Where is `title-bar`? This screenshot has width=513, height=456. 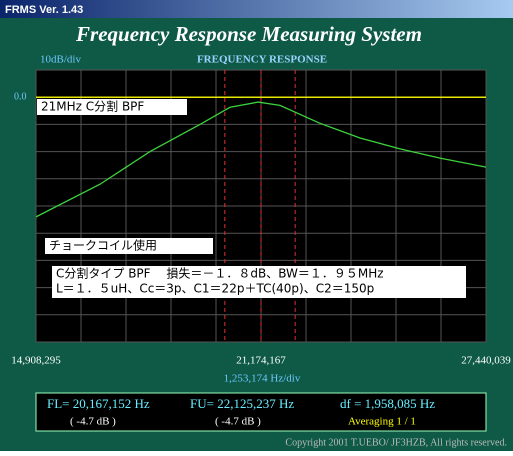
title-bar is located at coordinates (256, 9).